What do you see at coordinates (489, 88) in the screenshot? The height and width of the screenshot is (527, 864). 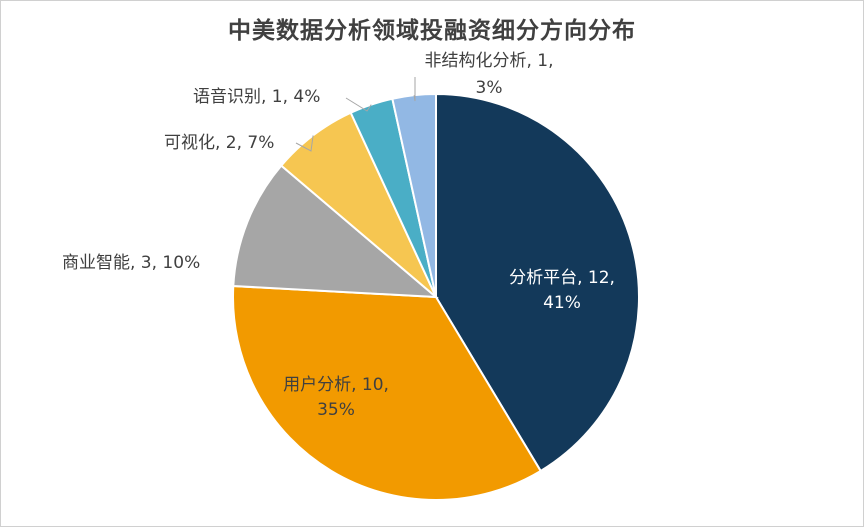 I see `label-unstructured-analysis-pct: 3%` at bounding box center [489, 88].